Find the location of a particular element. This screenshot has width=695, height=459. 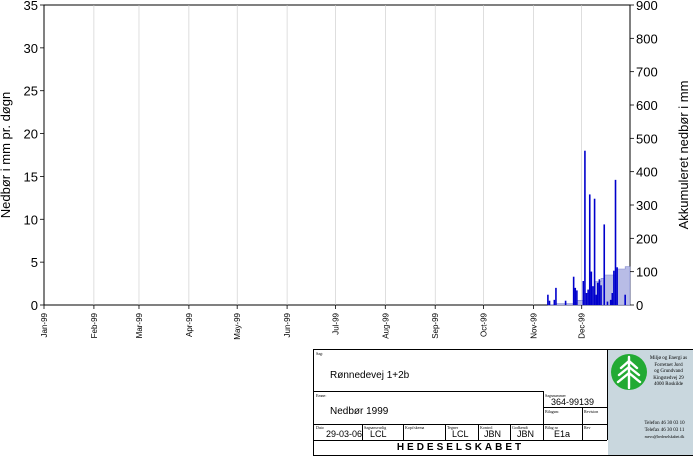

address-line-4: 4000 Roskilde is located at coordinates (668, 384).